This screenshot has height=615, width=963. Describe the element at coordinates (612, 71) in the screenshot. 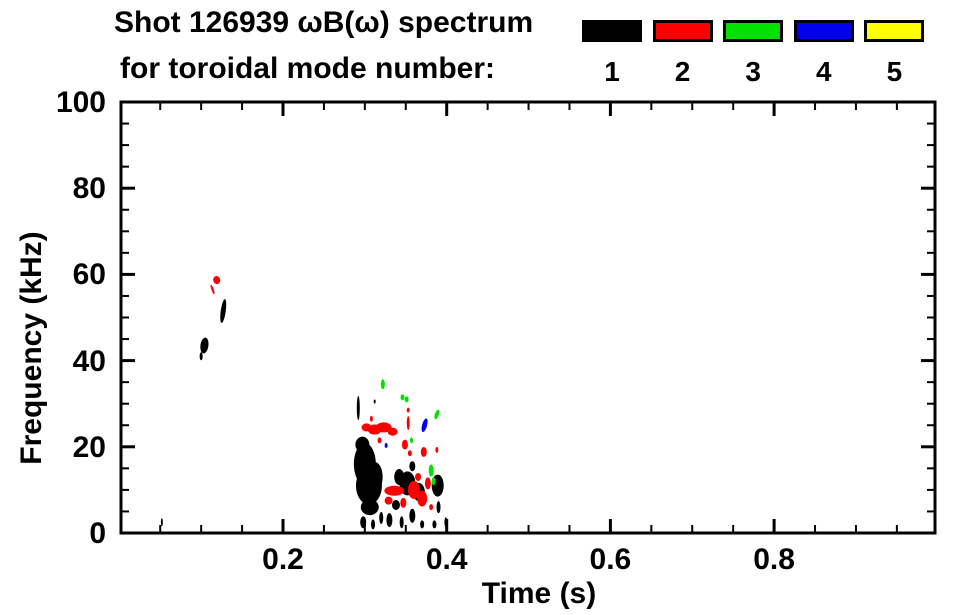

I see `legend-label-mode-1: 1` at that location.